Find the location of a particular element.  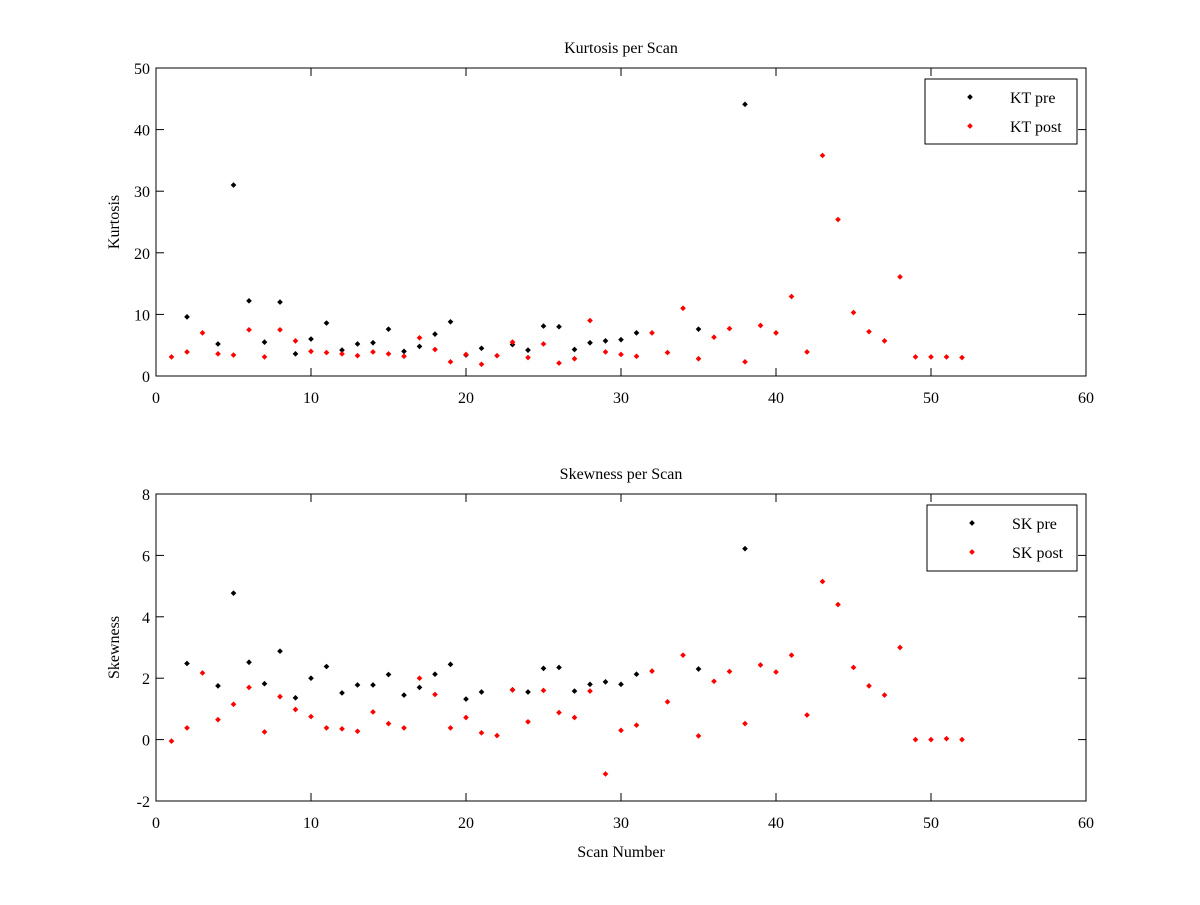

chart-title: Skewness per Scan is located at coordinates (621, 474).